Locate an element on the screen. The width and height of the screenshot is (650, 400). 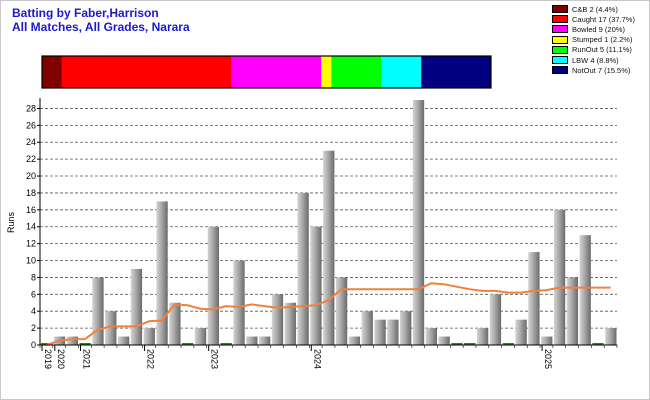
legend-item: NotOut 7 (15.5%) is located at coordinates (593, 70).